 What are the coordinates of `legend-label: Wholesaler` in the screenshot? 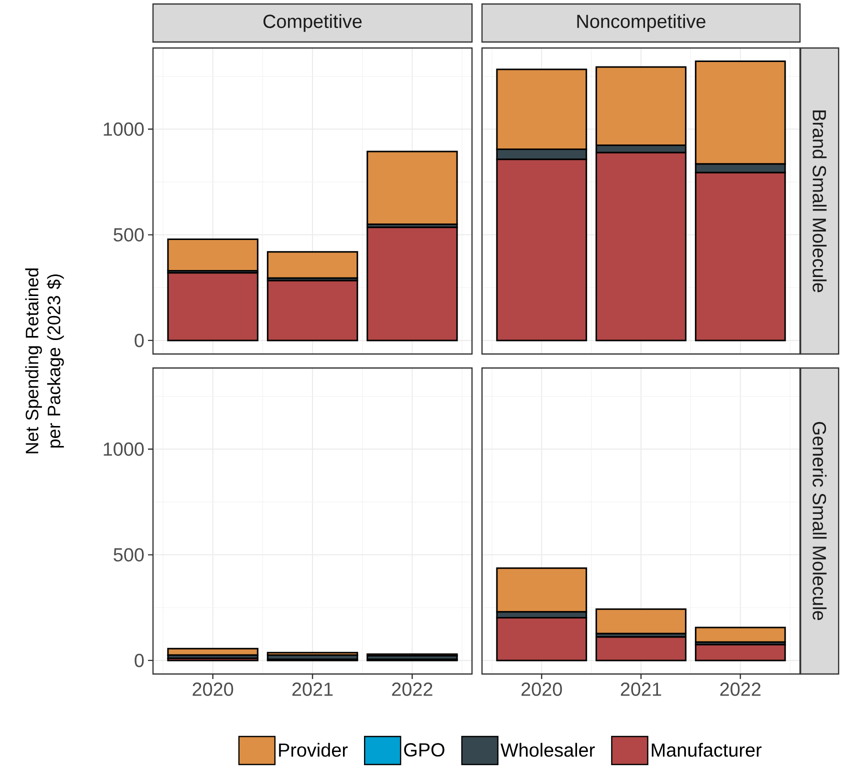 It's located at (547, 749).